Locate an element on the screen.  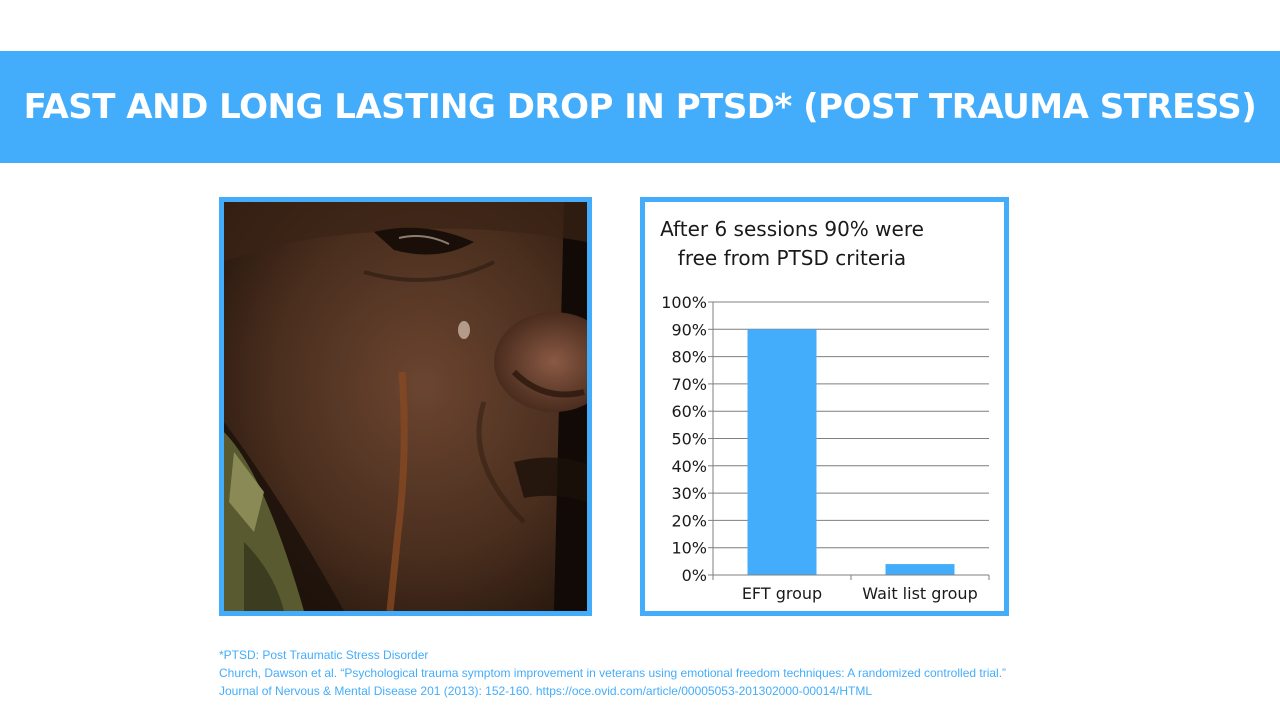
y-tick-label: 80% is located at coordinates (689, 357).